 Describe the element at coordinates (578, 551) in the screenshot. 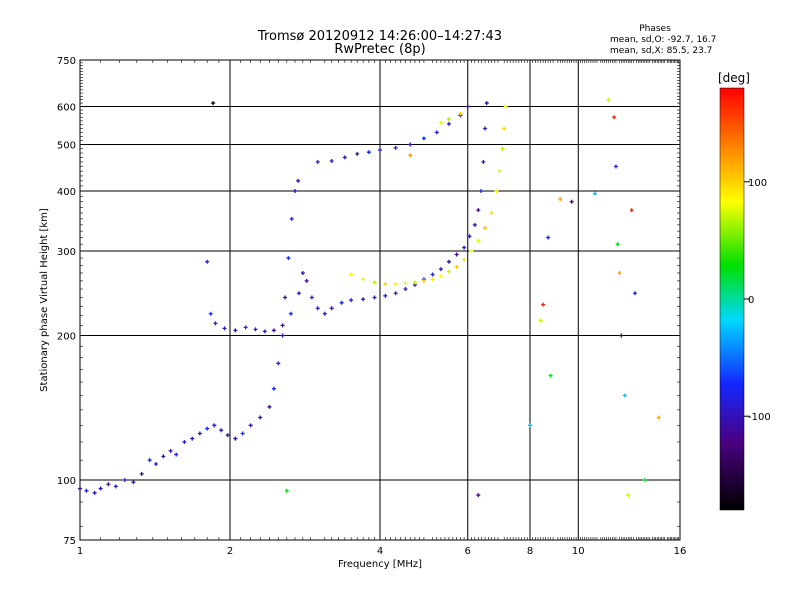

I see `x-tick-label: 10` at that location.